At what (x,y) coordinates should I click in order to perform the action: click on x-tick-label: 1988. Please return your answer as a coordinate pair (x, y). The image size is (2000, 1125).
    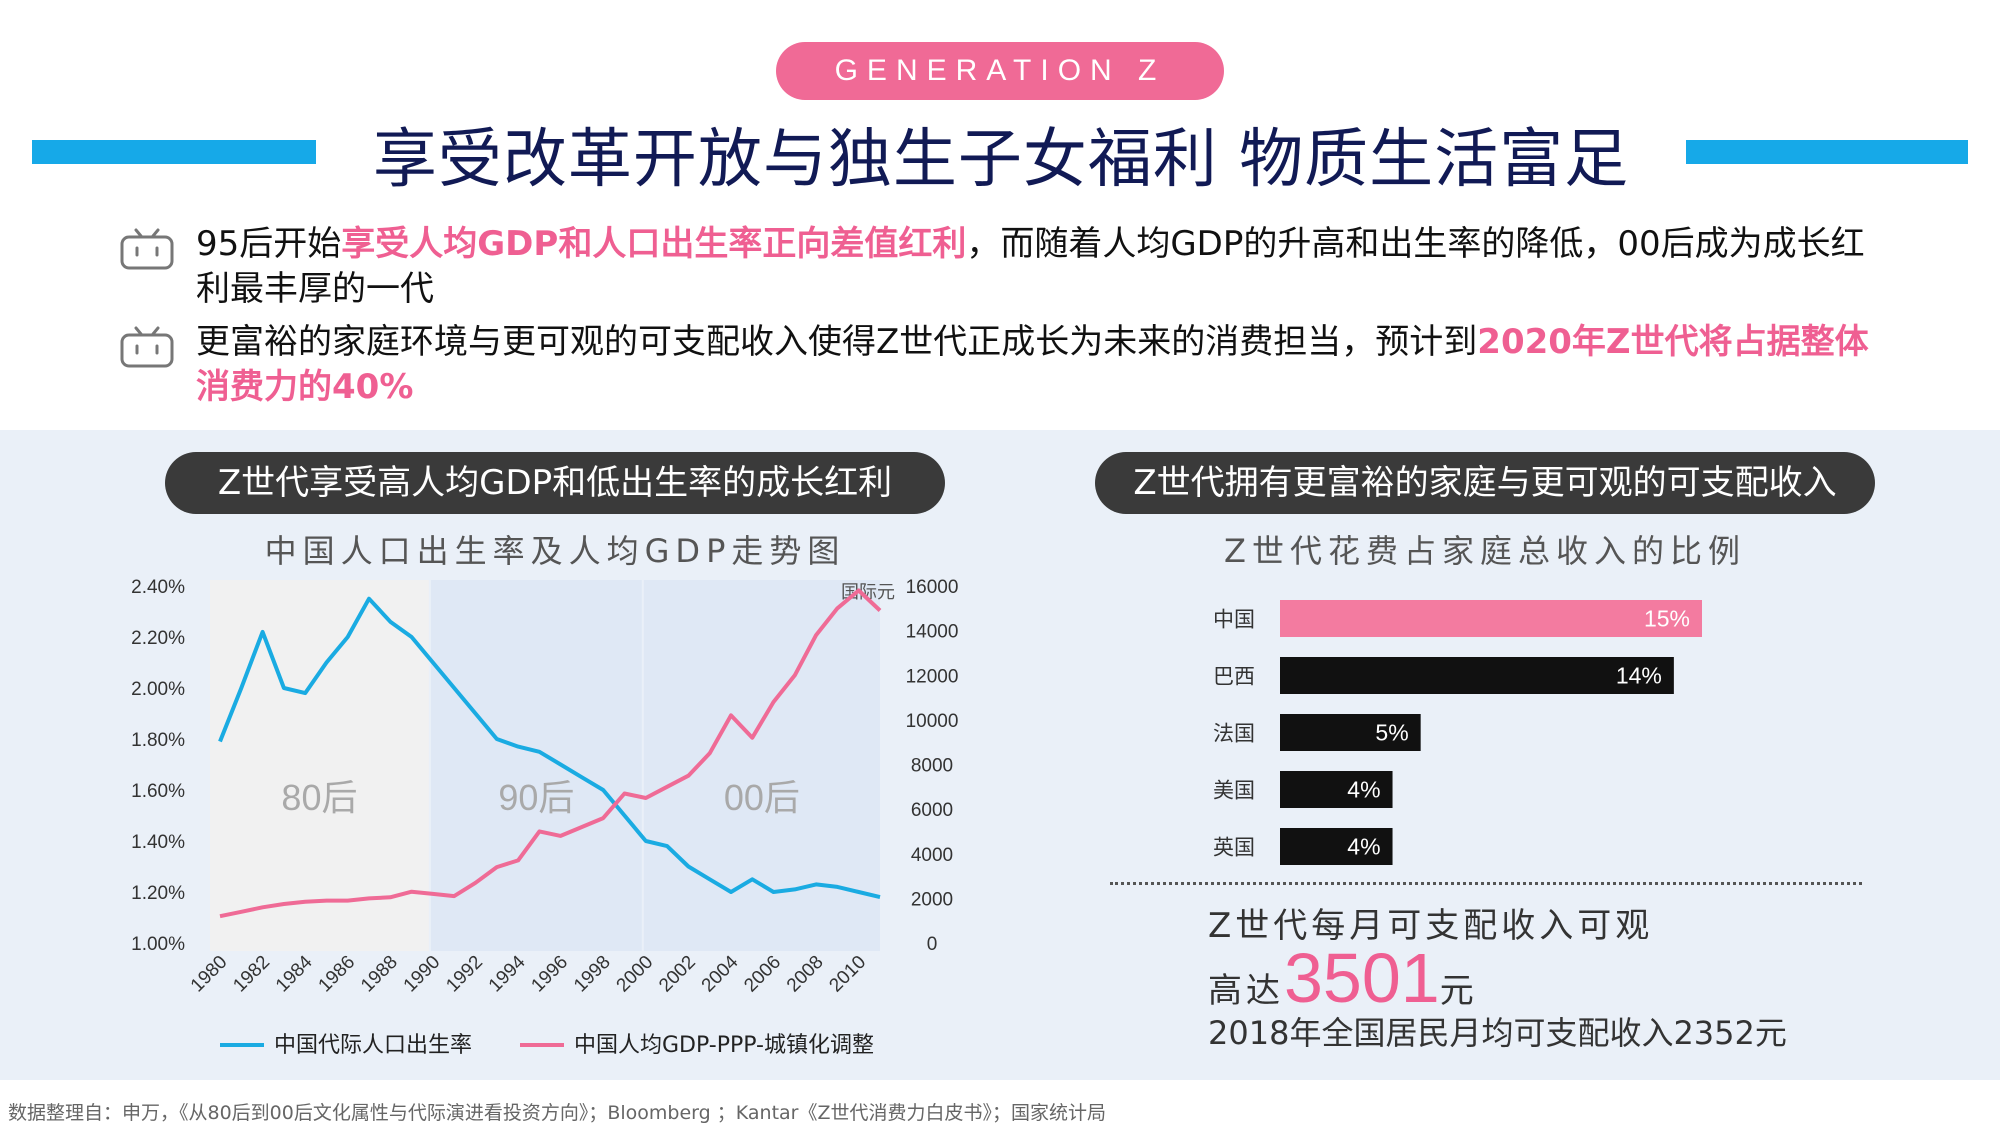
    Looking at the image, I should click on (379, 974).